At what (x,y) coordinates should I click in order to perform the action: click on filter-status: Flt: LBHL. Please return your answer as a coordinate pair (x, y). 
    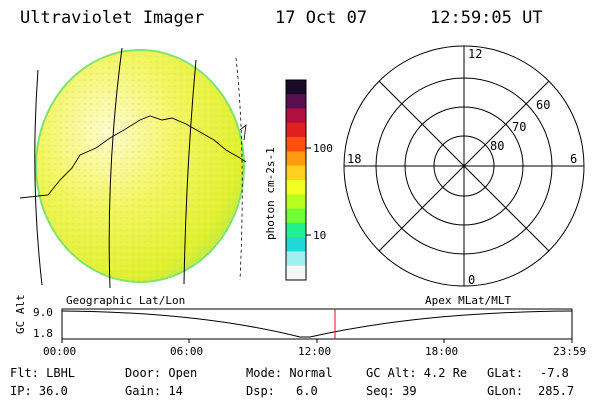
    Looking at the image, I should click on (43, 373).